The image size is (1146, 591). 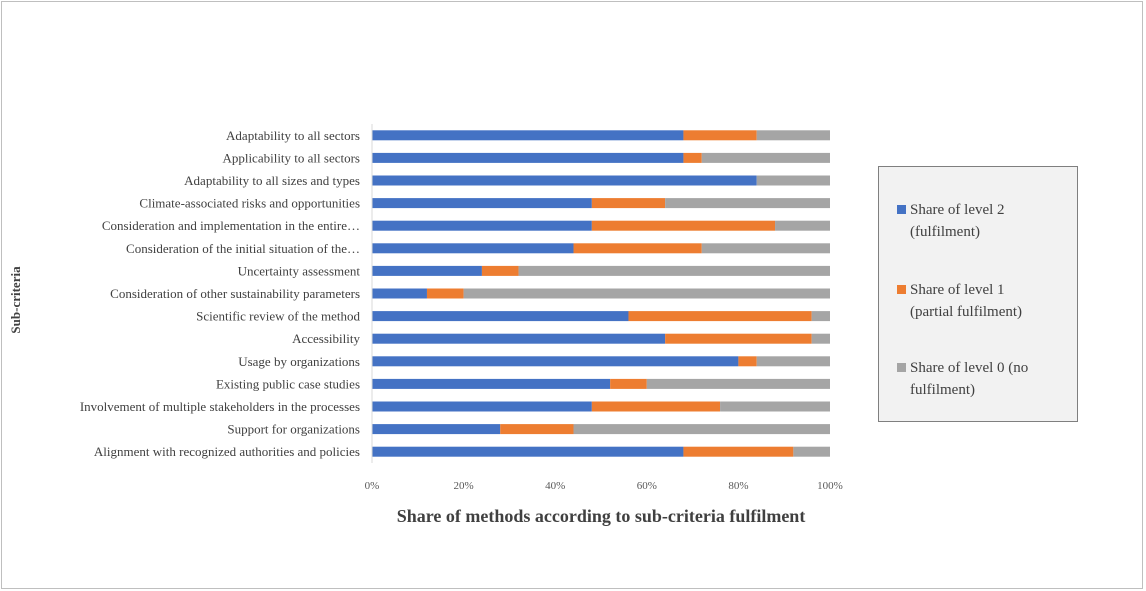 What do you see at coordinates (957, 210) in the screenshot?
I see `legend-line: Share of level 2` at bounding box center [957, 210].